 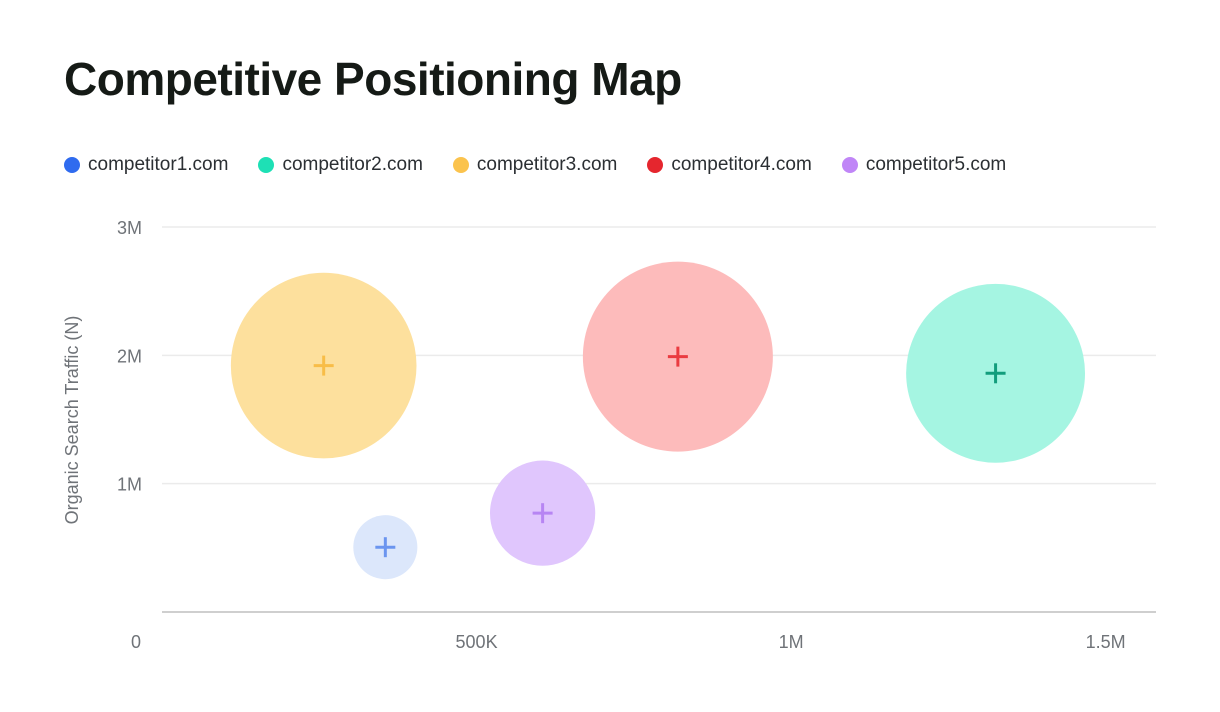 What do you see at coordinates (136, 642) in the screenshot?
I see `x-tick-label: 0` at bounding box center [136, 642].